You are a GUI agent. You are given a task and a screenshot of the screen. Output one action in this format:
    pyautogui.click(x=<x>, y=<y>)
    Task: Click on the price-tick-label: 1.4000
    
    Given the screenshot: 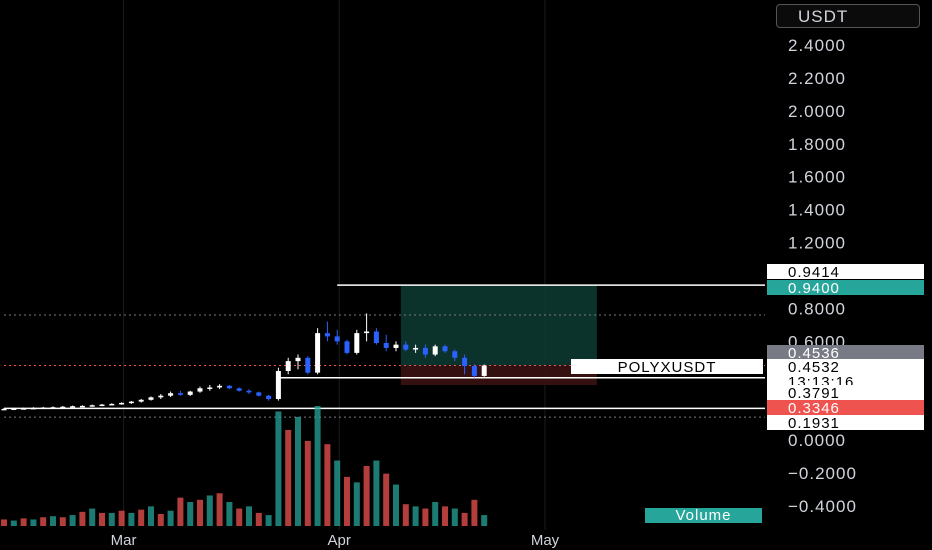 What is the action you would take?
    pyautogui.click(x=817, y=210)
    